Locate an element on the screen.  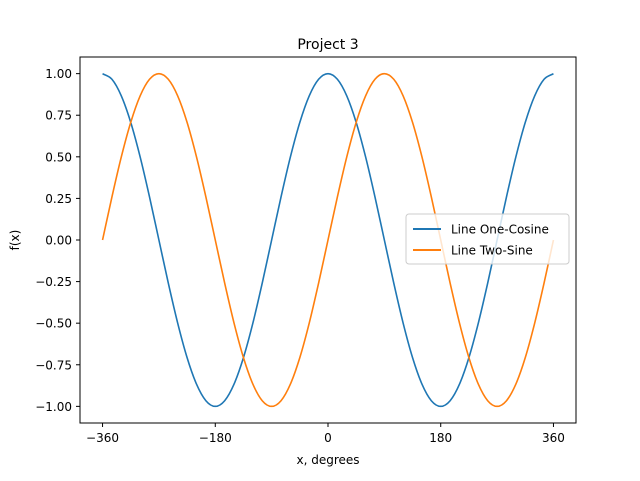
y-tick-label: 0.25 is located at coordinates (58, 199).